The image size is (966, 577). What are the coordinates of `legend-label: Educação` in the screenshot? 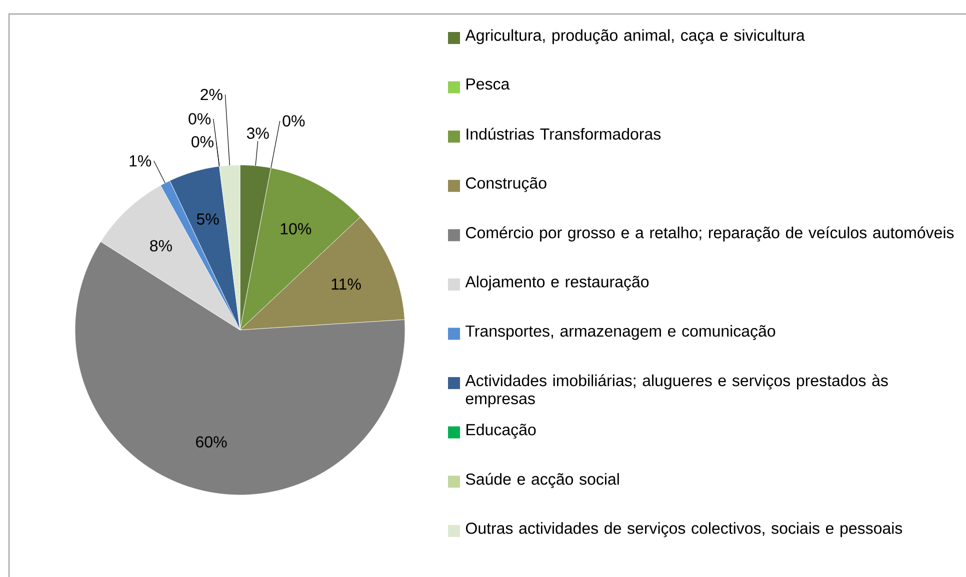 It's located at (501, 431).